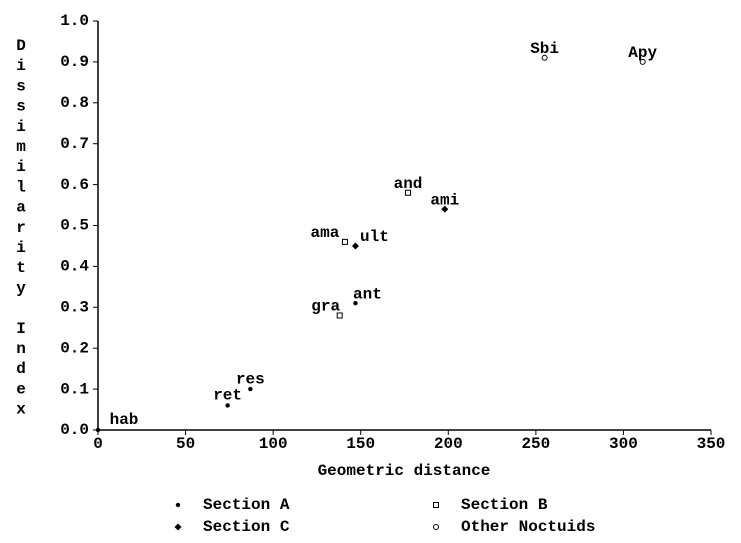 The width and height of the screenshot is (741, 543). I want to click on point-label: ama, so click(325, 233).